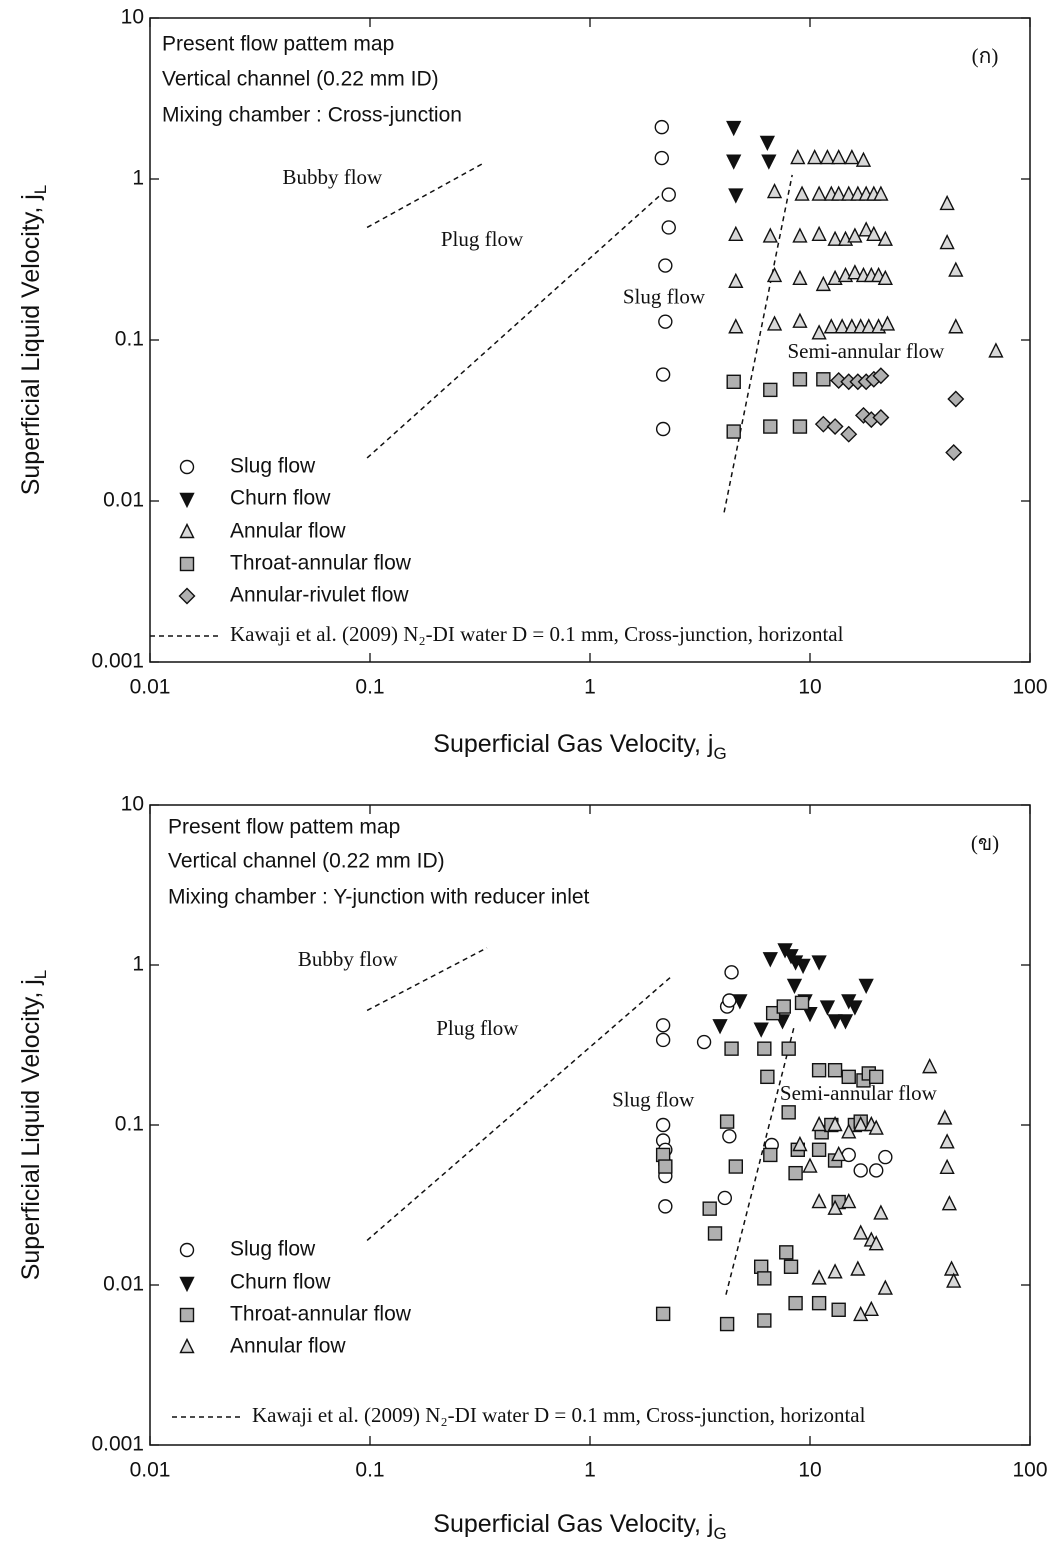 This screenshot has width=1063, height=1548. What do you see at coordinates (348, 959) in the screenshot?
I see `region-label: Bubby flow` at bounding box center [348, 959].